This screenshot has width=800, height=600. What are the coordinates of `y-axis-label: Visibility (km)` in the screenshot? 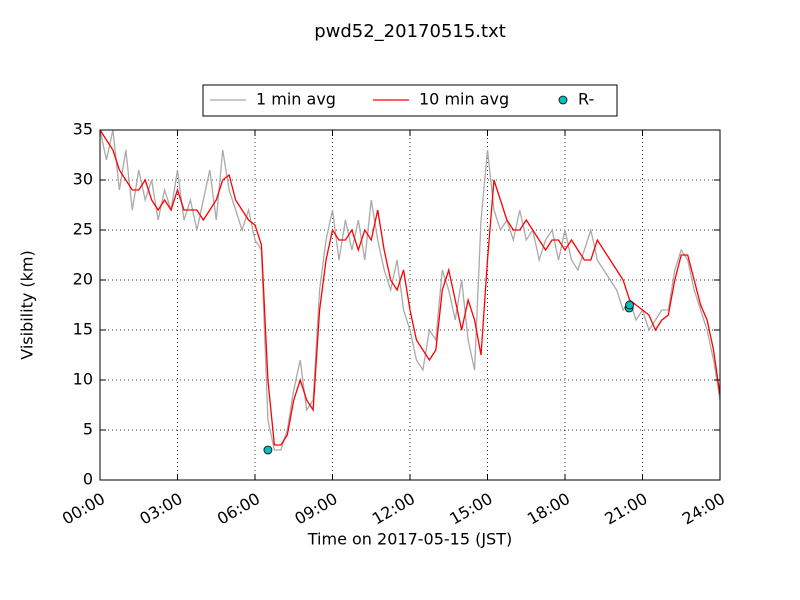 It's located at (27, 304).